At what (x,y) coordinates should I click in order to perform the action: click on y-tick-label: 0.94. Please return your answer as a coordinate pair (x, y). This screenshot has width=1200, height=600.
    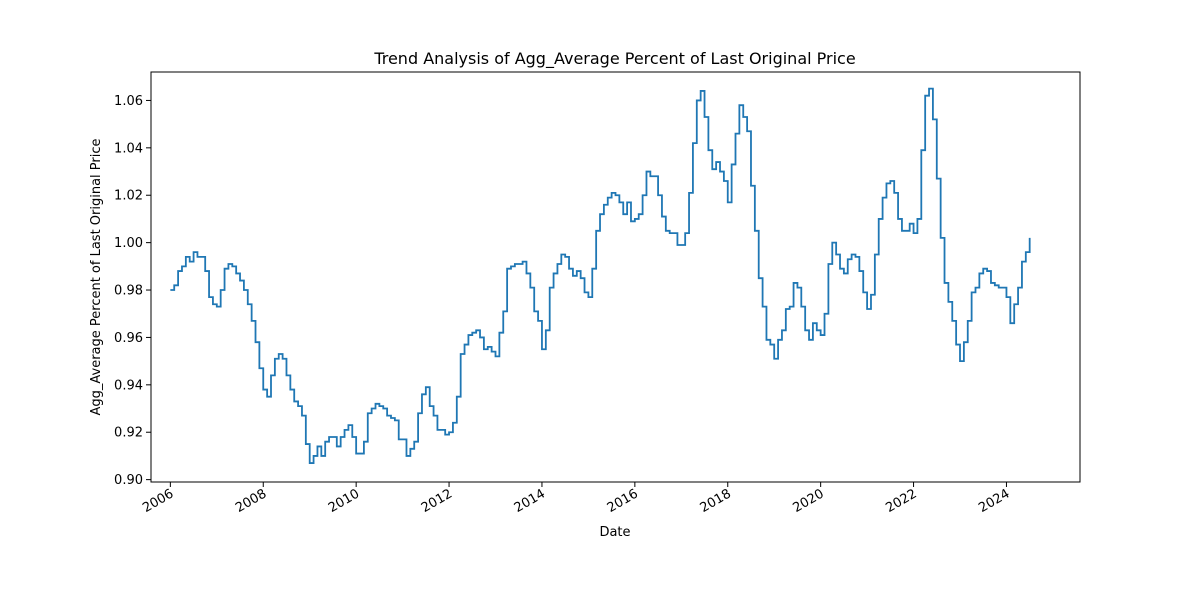
    Looking at the image, I should click on (128, 385).